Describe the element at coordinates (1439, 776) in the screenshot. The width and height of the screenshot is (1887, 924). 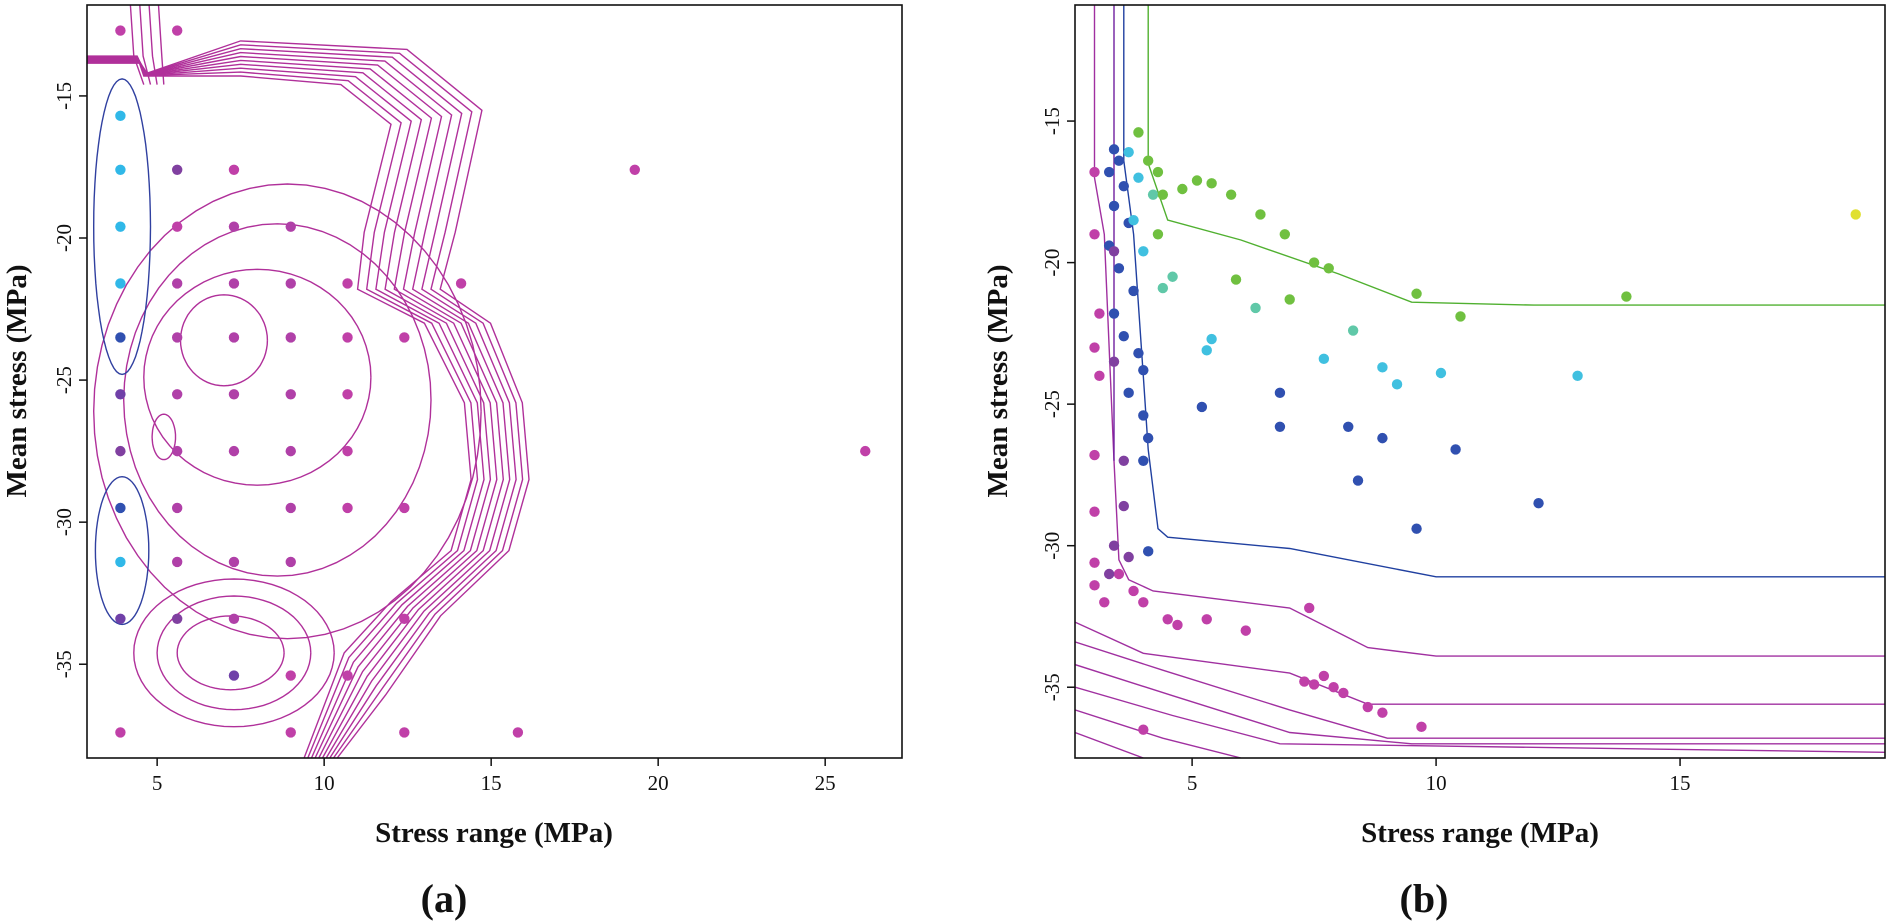
I see `x-ticks-b: 5 10 15` at that location.